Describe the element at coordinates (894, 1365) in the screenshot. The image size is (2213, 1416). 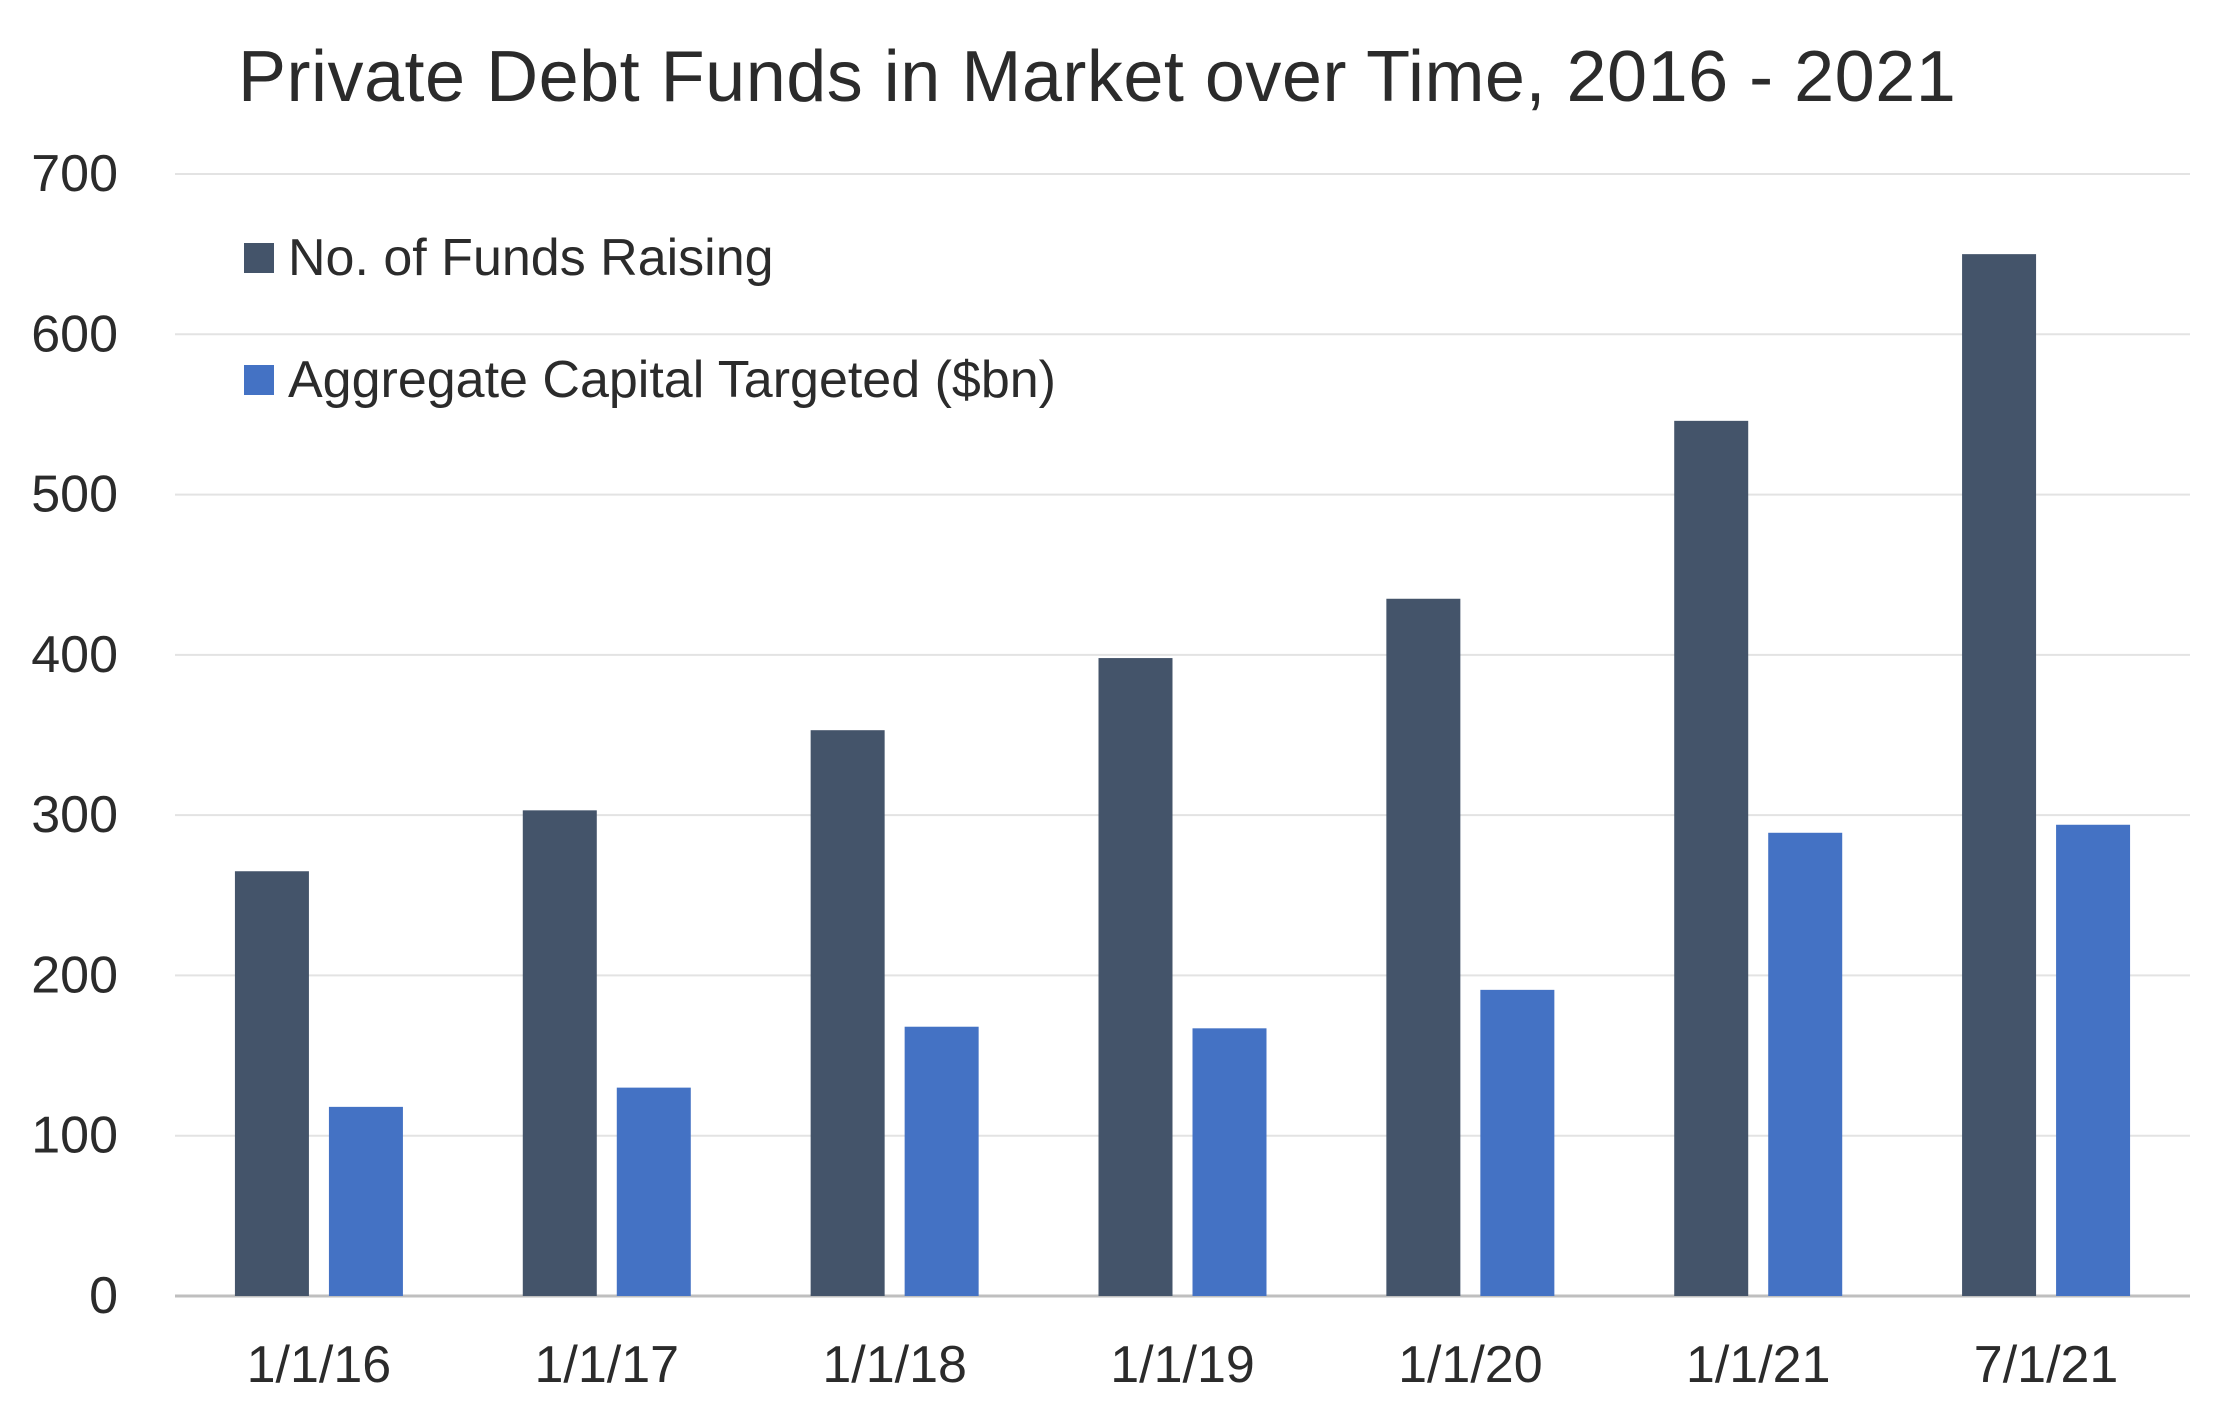
I see `x-tick-label: 1/1/18` at that location.